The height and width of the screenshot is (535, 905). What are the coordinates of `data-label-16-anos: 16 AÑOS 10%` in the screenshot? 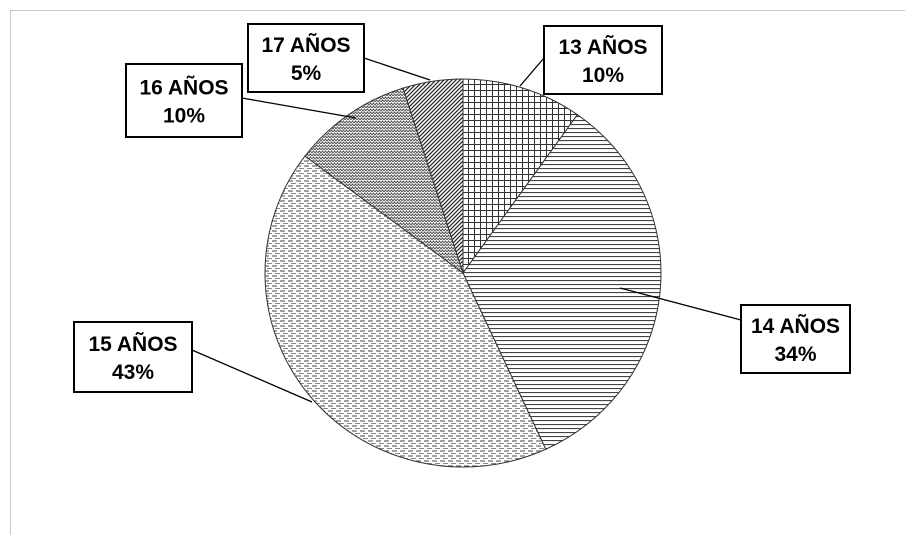 It's located at (184, 100).